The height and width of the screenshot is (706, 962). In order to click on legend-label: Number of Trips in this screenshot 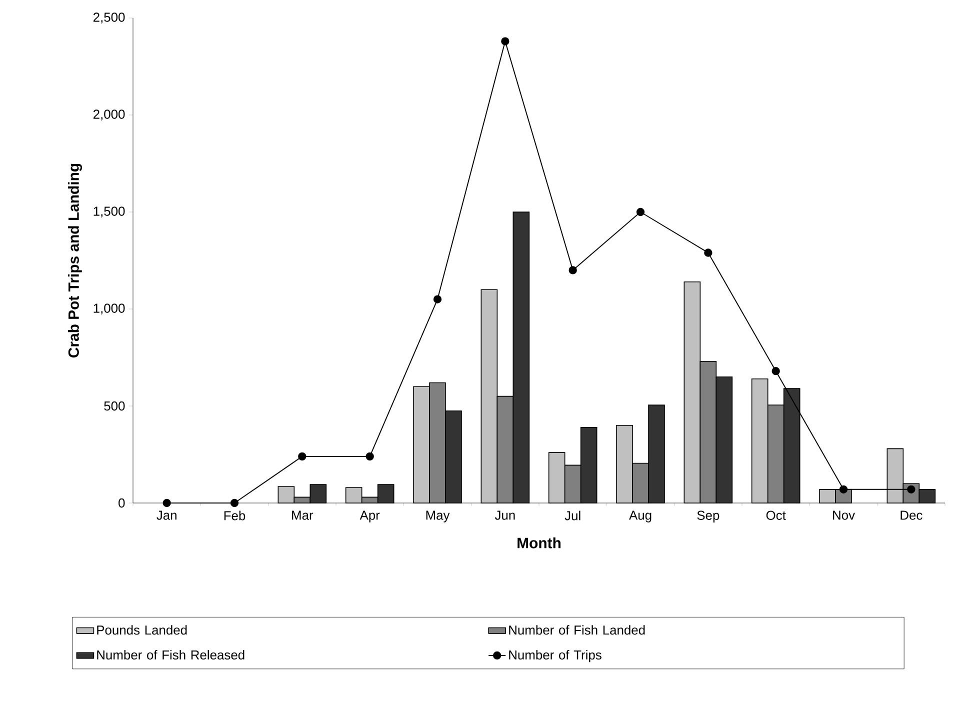, I will do `click(555, 656)`.